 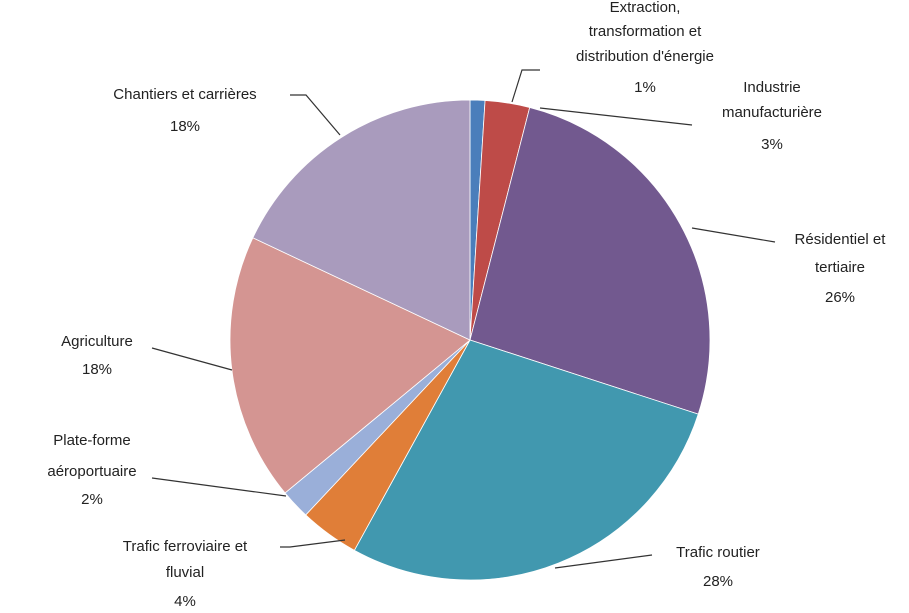 I want to click on label-line: Plate-forme, so click(x=92, y=440).